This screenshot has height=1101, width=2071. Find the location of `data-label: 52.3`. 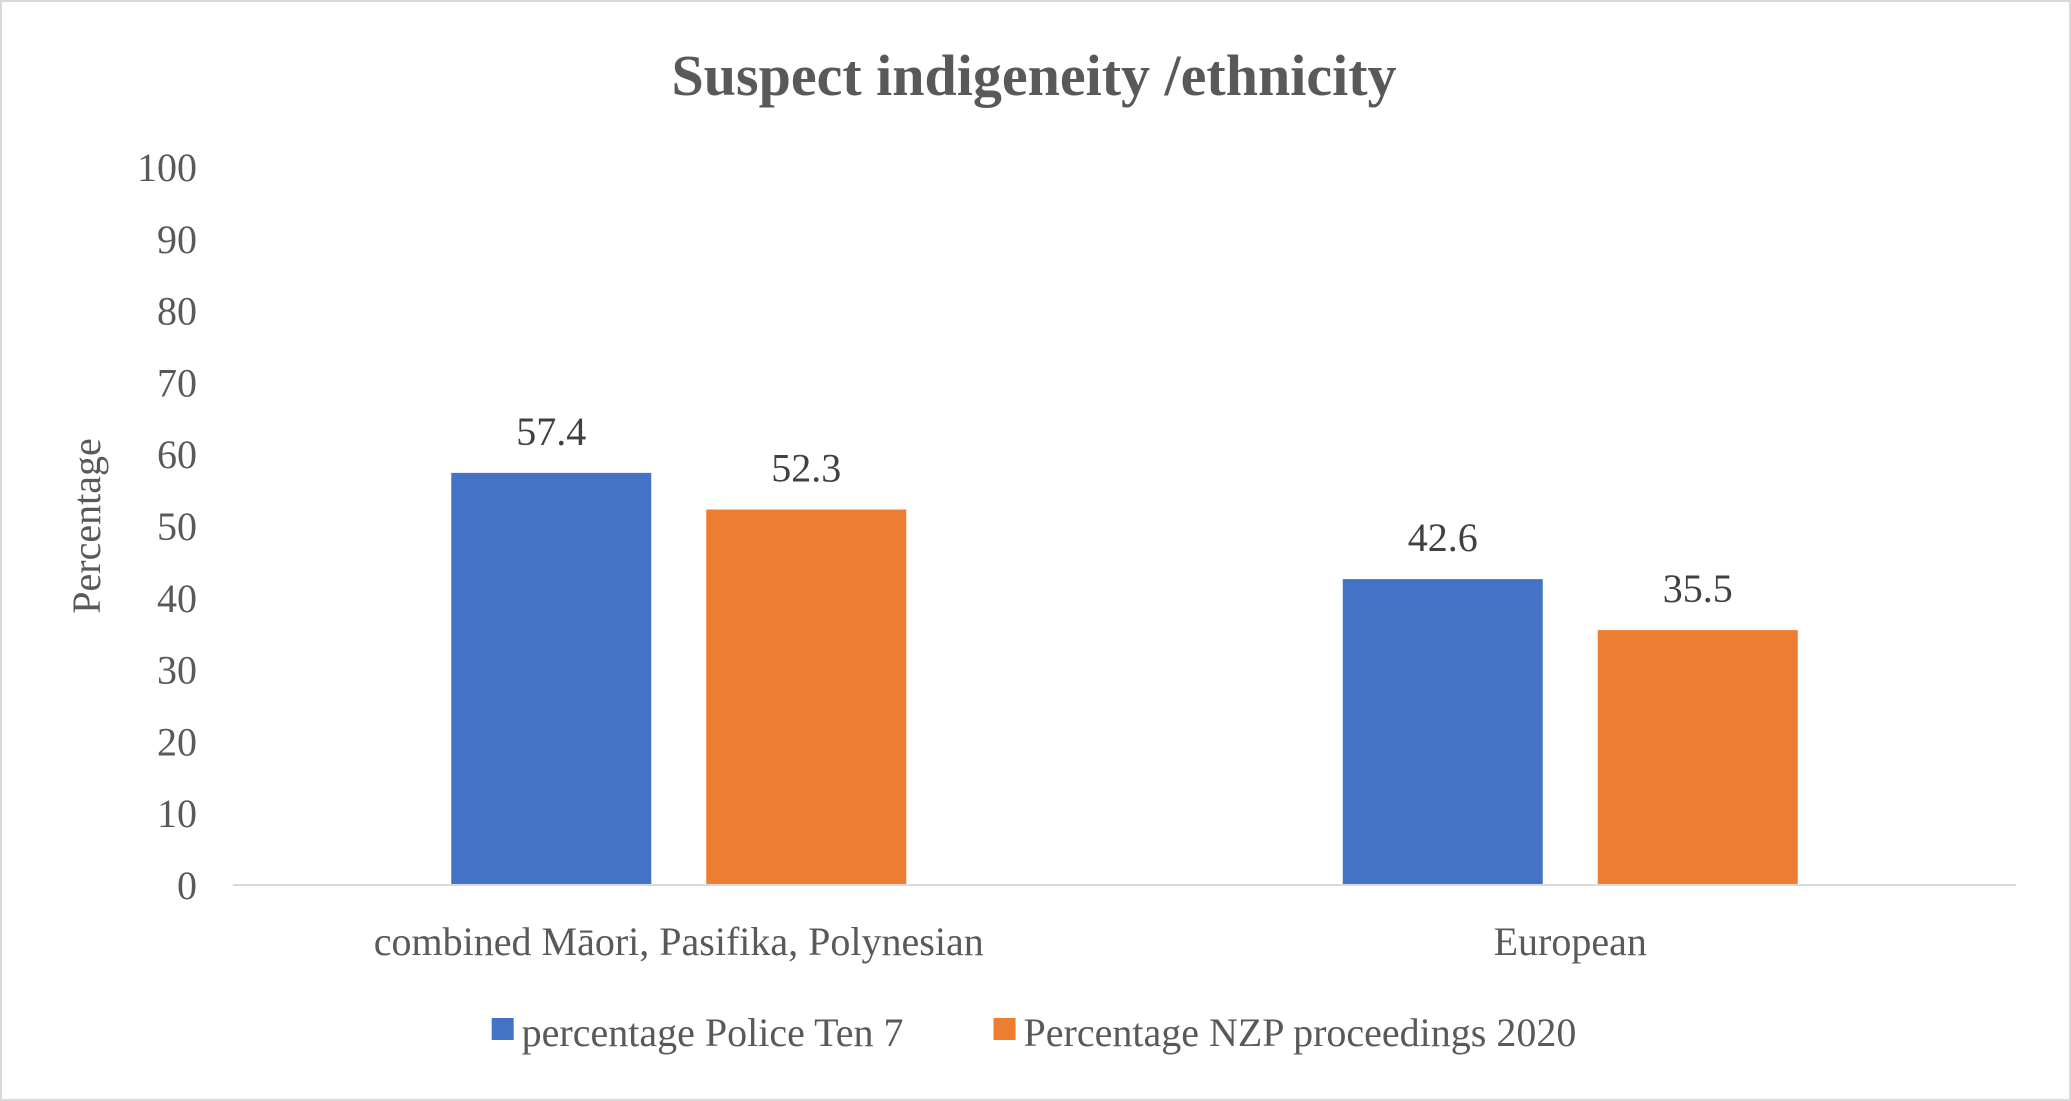

data-label: 52.3 is located at coordinates (806, 467).